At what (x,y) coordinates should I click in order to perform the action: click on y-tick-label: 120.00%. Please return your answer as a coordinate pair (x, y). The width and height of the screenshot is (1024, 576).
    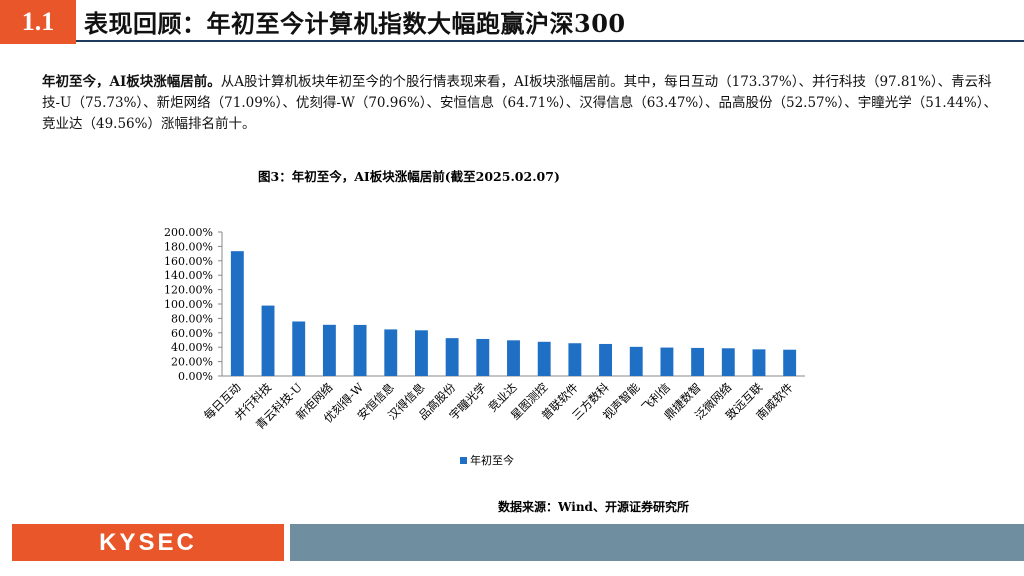
    Looking at the image, I should click on (188, 290).